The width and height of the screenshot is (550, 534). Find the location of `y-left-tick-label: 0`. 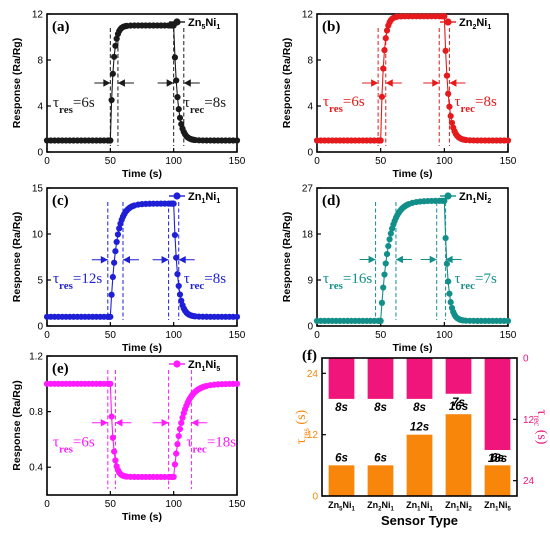

y-left-tick-label: 0 is located at coordinates (315, 497).